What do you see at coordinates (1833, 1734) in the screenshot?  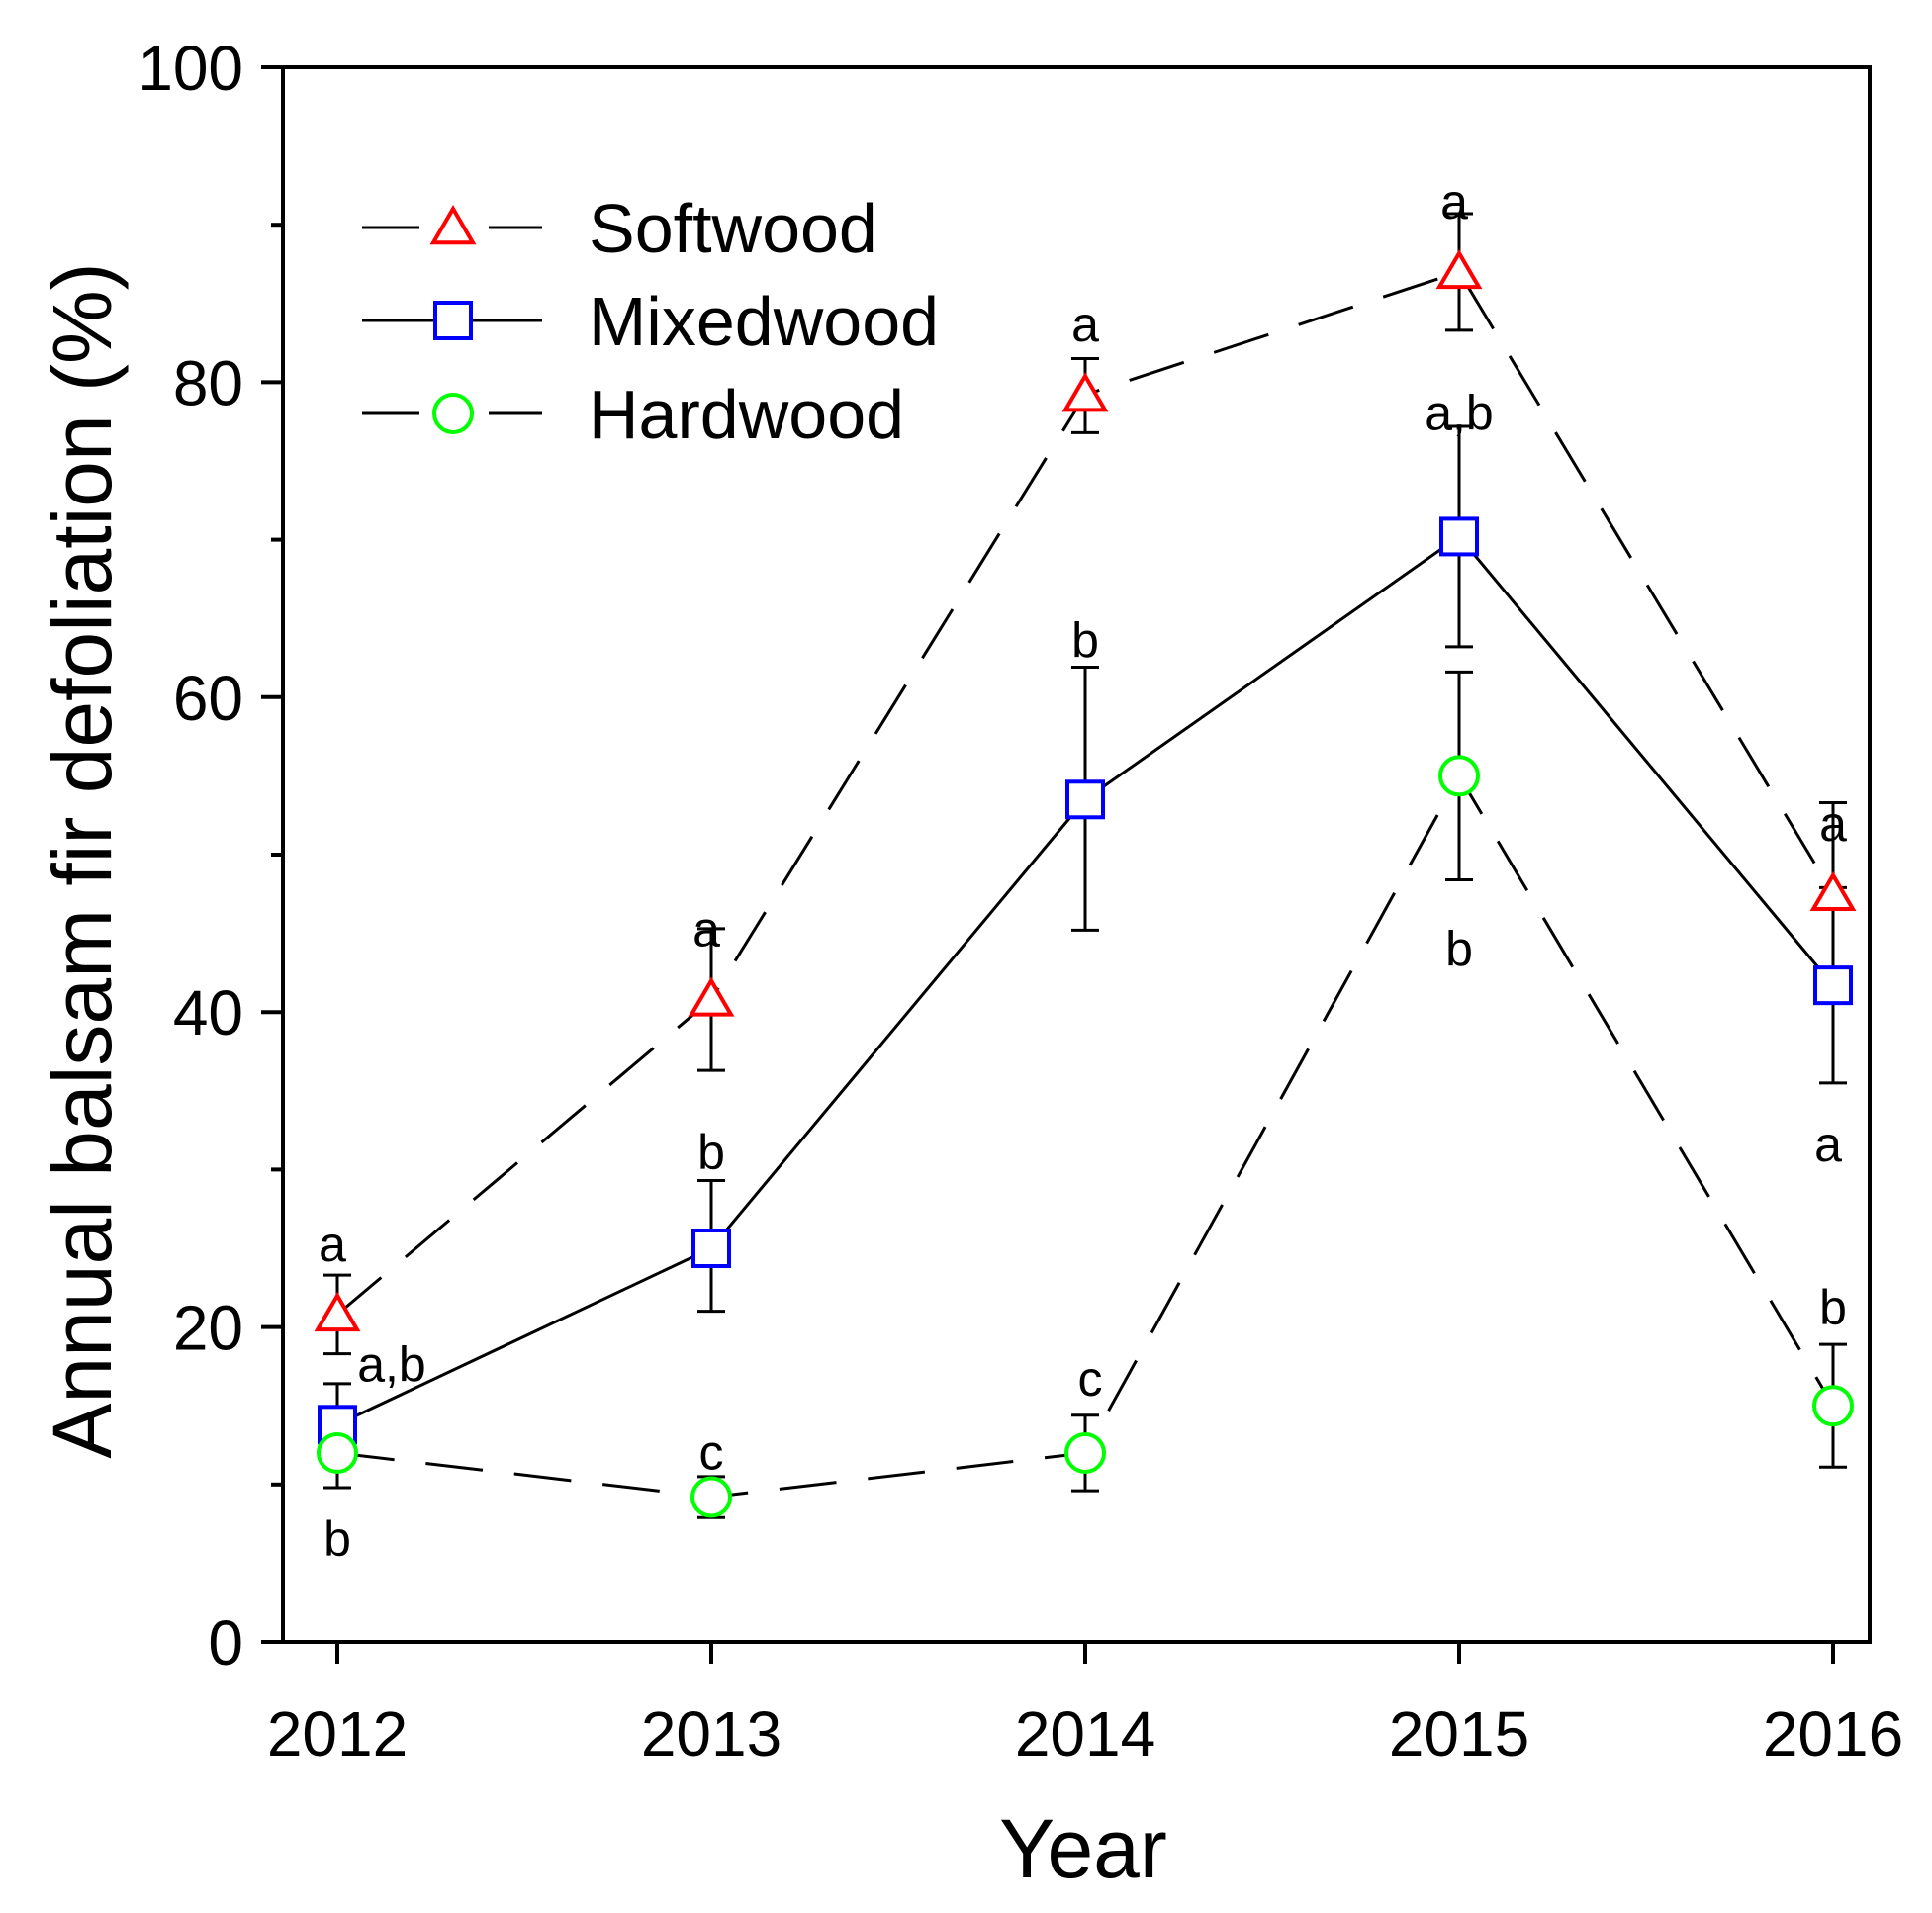 I see `x-tick-label: 2016` at bounding box center [1833, 1734].